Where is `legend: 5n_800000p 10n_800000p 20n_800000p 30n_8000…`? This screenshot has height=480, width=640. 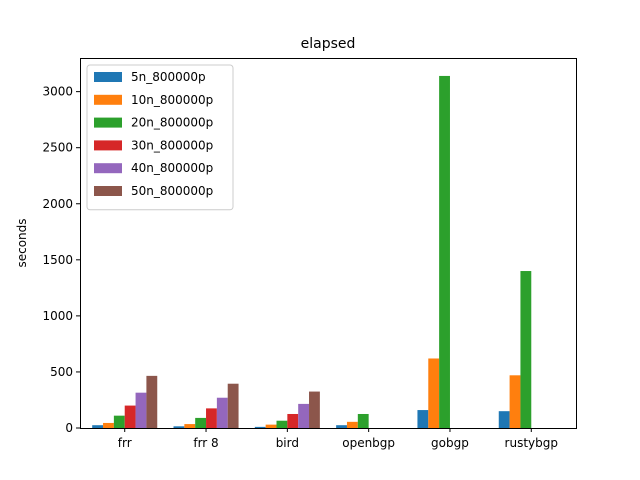
legend: 5n_800000p 10n_800000p 20n_800000p 30n_8000… is located at coordinates (160, 137).